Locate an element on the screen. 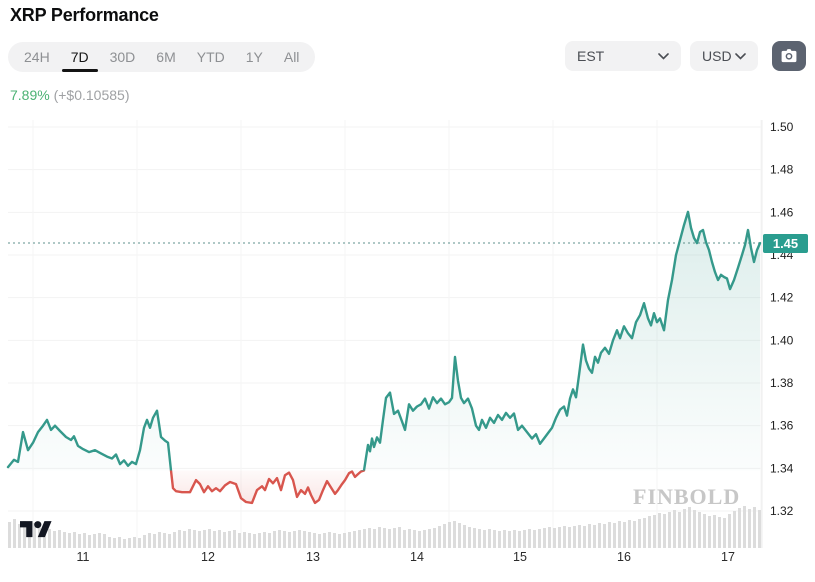 The image size is (815, 582). tab-7d: 7D is located at coordinates (79, 57).